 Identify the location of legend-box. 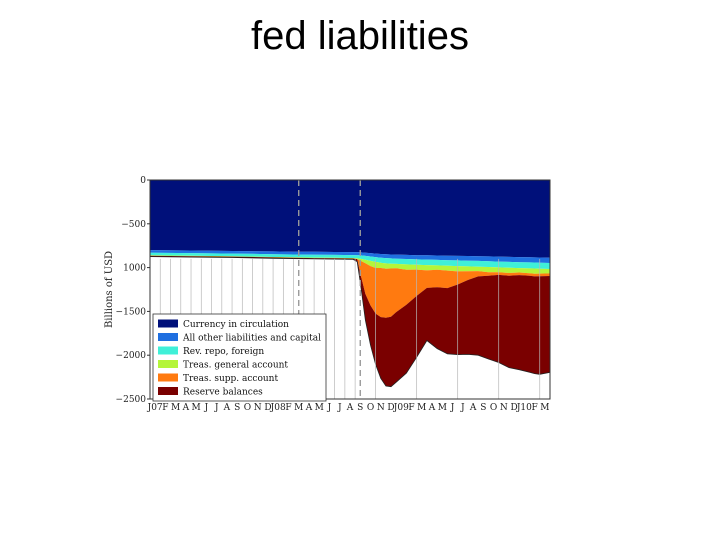
(239, 357).